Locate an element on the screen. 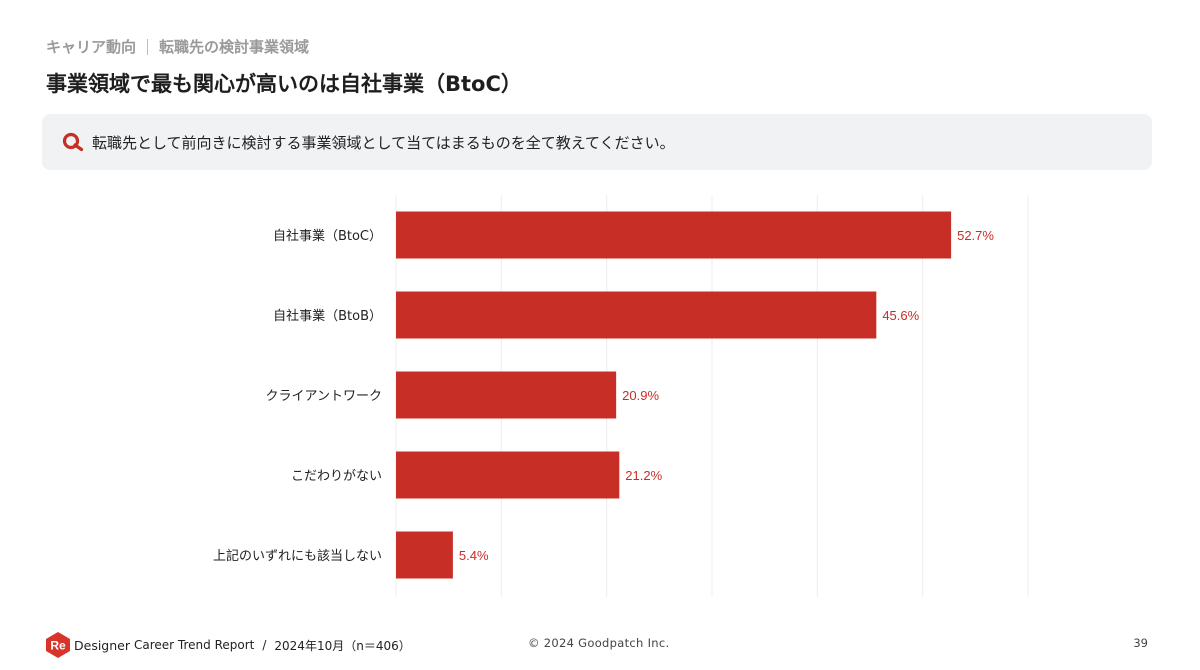 This screenshot has width=1200, height=670. question-q-icon is located at coordinates (73, 142).